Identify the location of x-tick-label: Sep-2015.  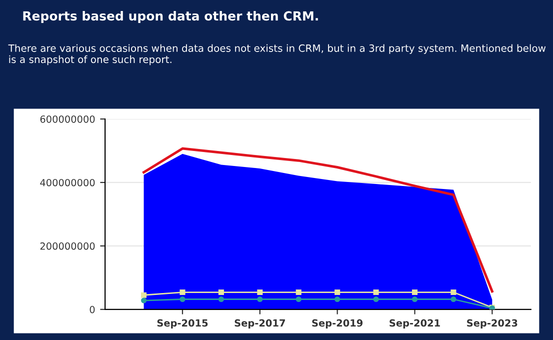
(182, 324).